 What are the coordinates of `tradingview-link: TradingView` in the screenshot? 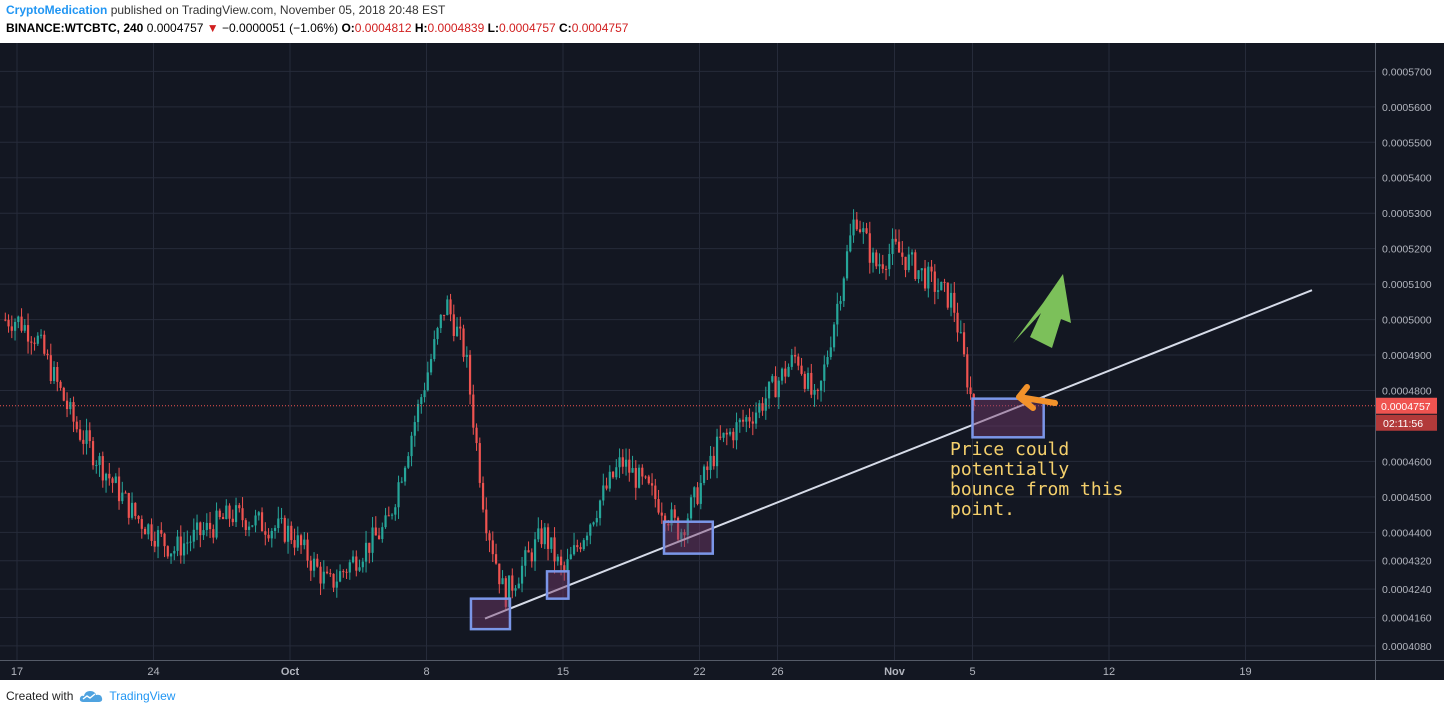 It's located at (142, 696).